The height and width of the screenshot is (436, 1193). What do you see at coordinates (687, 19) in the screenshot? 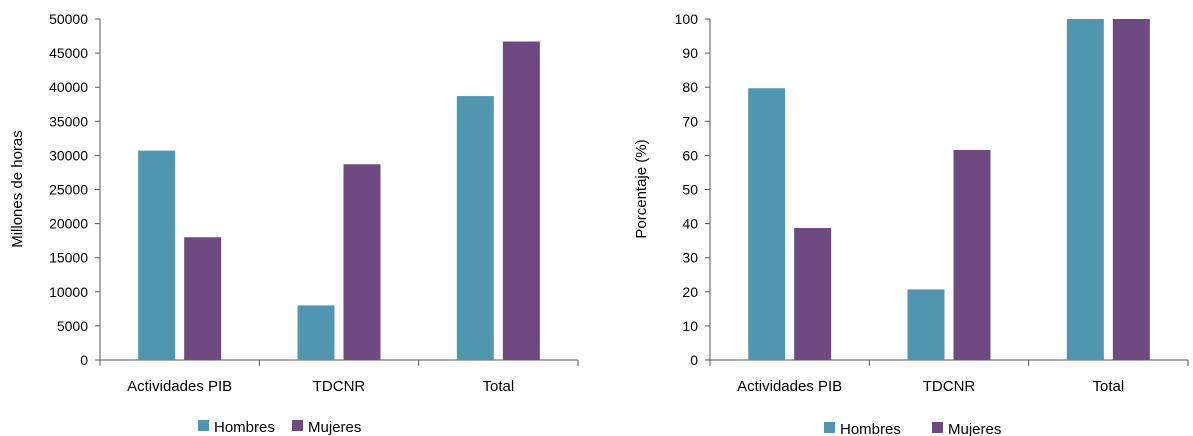
I see `y-tick-label: 100` at bounding box center [687, 19].